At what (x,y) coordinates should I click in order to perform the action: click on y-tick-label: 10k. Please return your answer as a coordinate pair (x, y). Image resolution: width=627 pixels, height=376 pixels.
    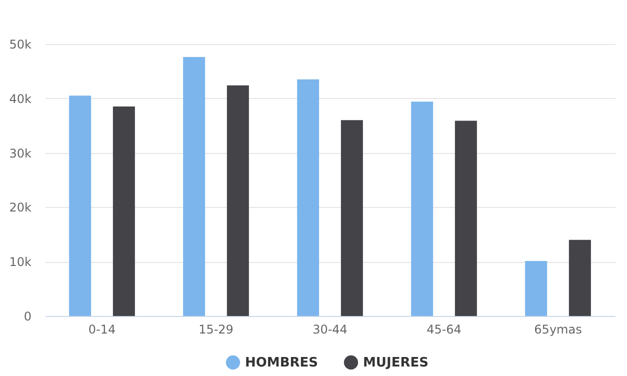
    Looking at the image, I should click on (20, 262).